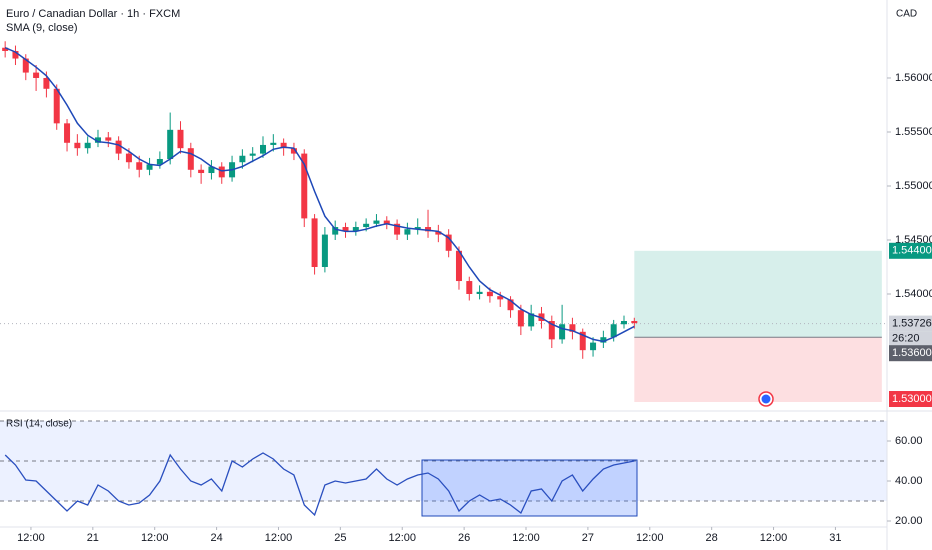 Image resolution: width=932 pixels, height=550 pixels. I want to click on last-price-label-bg, so click(910, 323).